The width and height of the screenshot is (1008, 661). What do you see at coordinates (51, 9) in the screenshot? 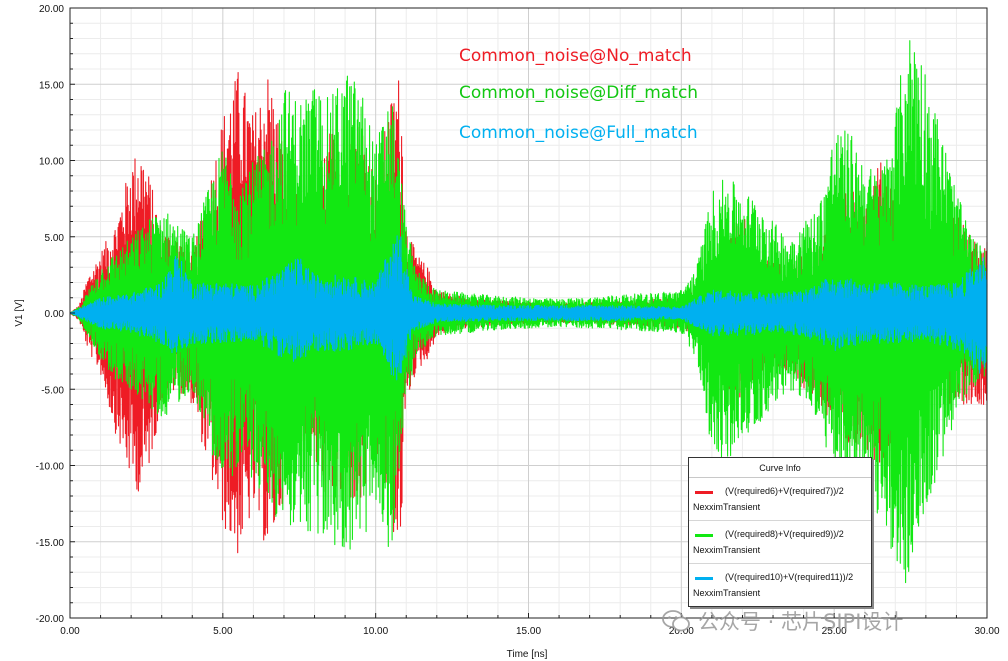
I see `y-tick-label: 20.00` at bounding box center [51, 9].